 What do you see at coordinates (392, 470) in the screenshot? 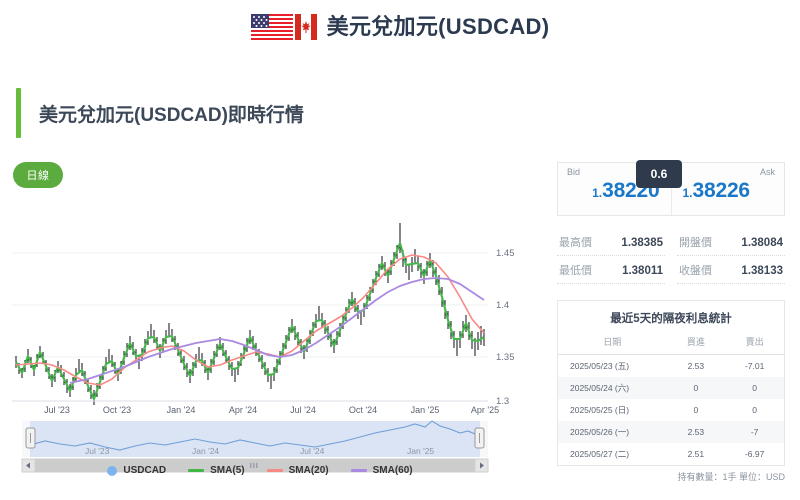
I see `legend-label: SMA(60)` at bounding box center [392, 470].